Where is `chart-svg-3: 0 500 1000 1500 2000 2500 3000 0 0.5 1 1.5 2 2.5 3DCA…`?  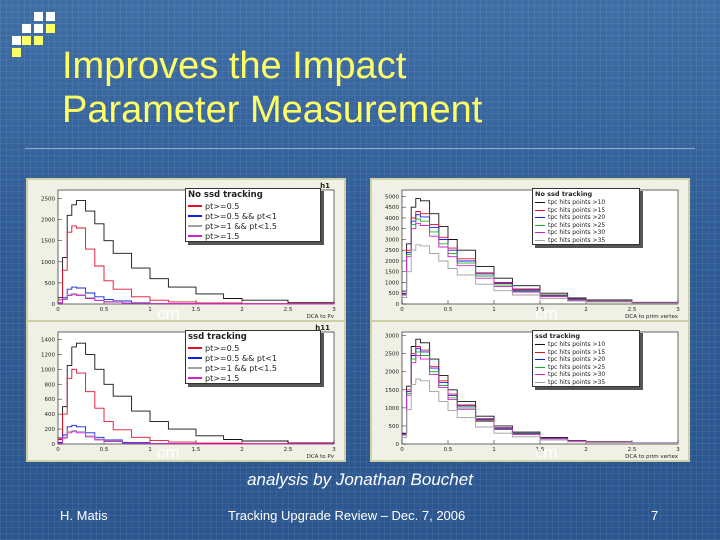 chart-svg-3: 0 500 1000 1500 2000 2500 3000 0 0.5 1 1.5 2 2.5 3DCA… is located at coordinates (532, 395).